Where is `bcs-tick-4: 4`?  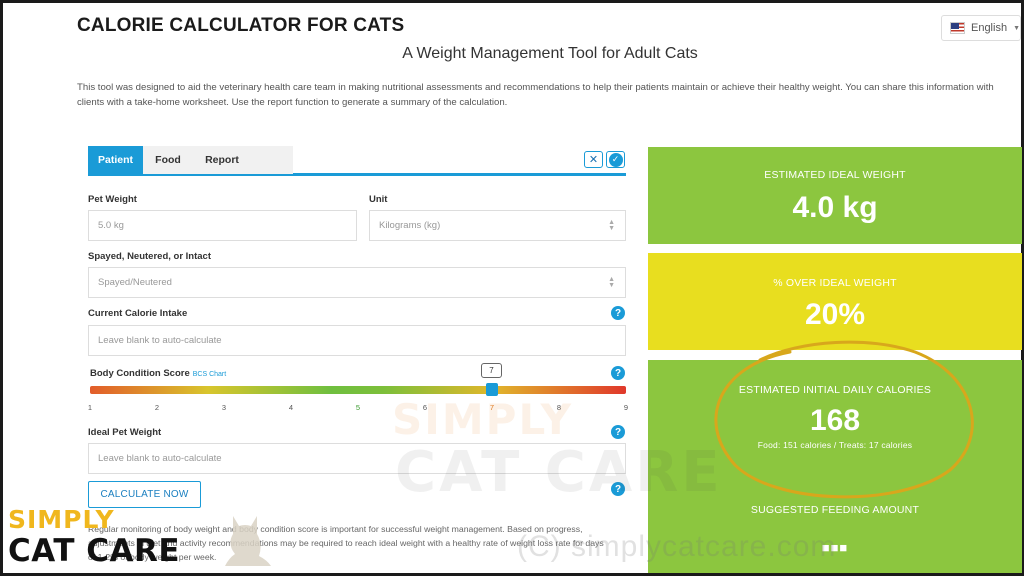 bcs-tick-4: 4 is located at coordinates (291, 407).